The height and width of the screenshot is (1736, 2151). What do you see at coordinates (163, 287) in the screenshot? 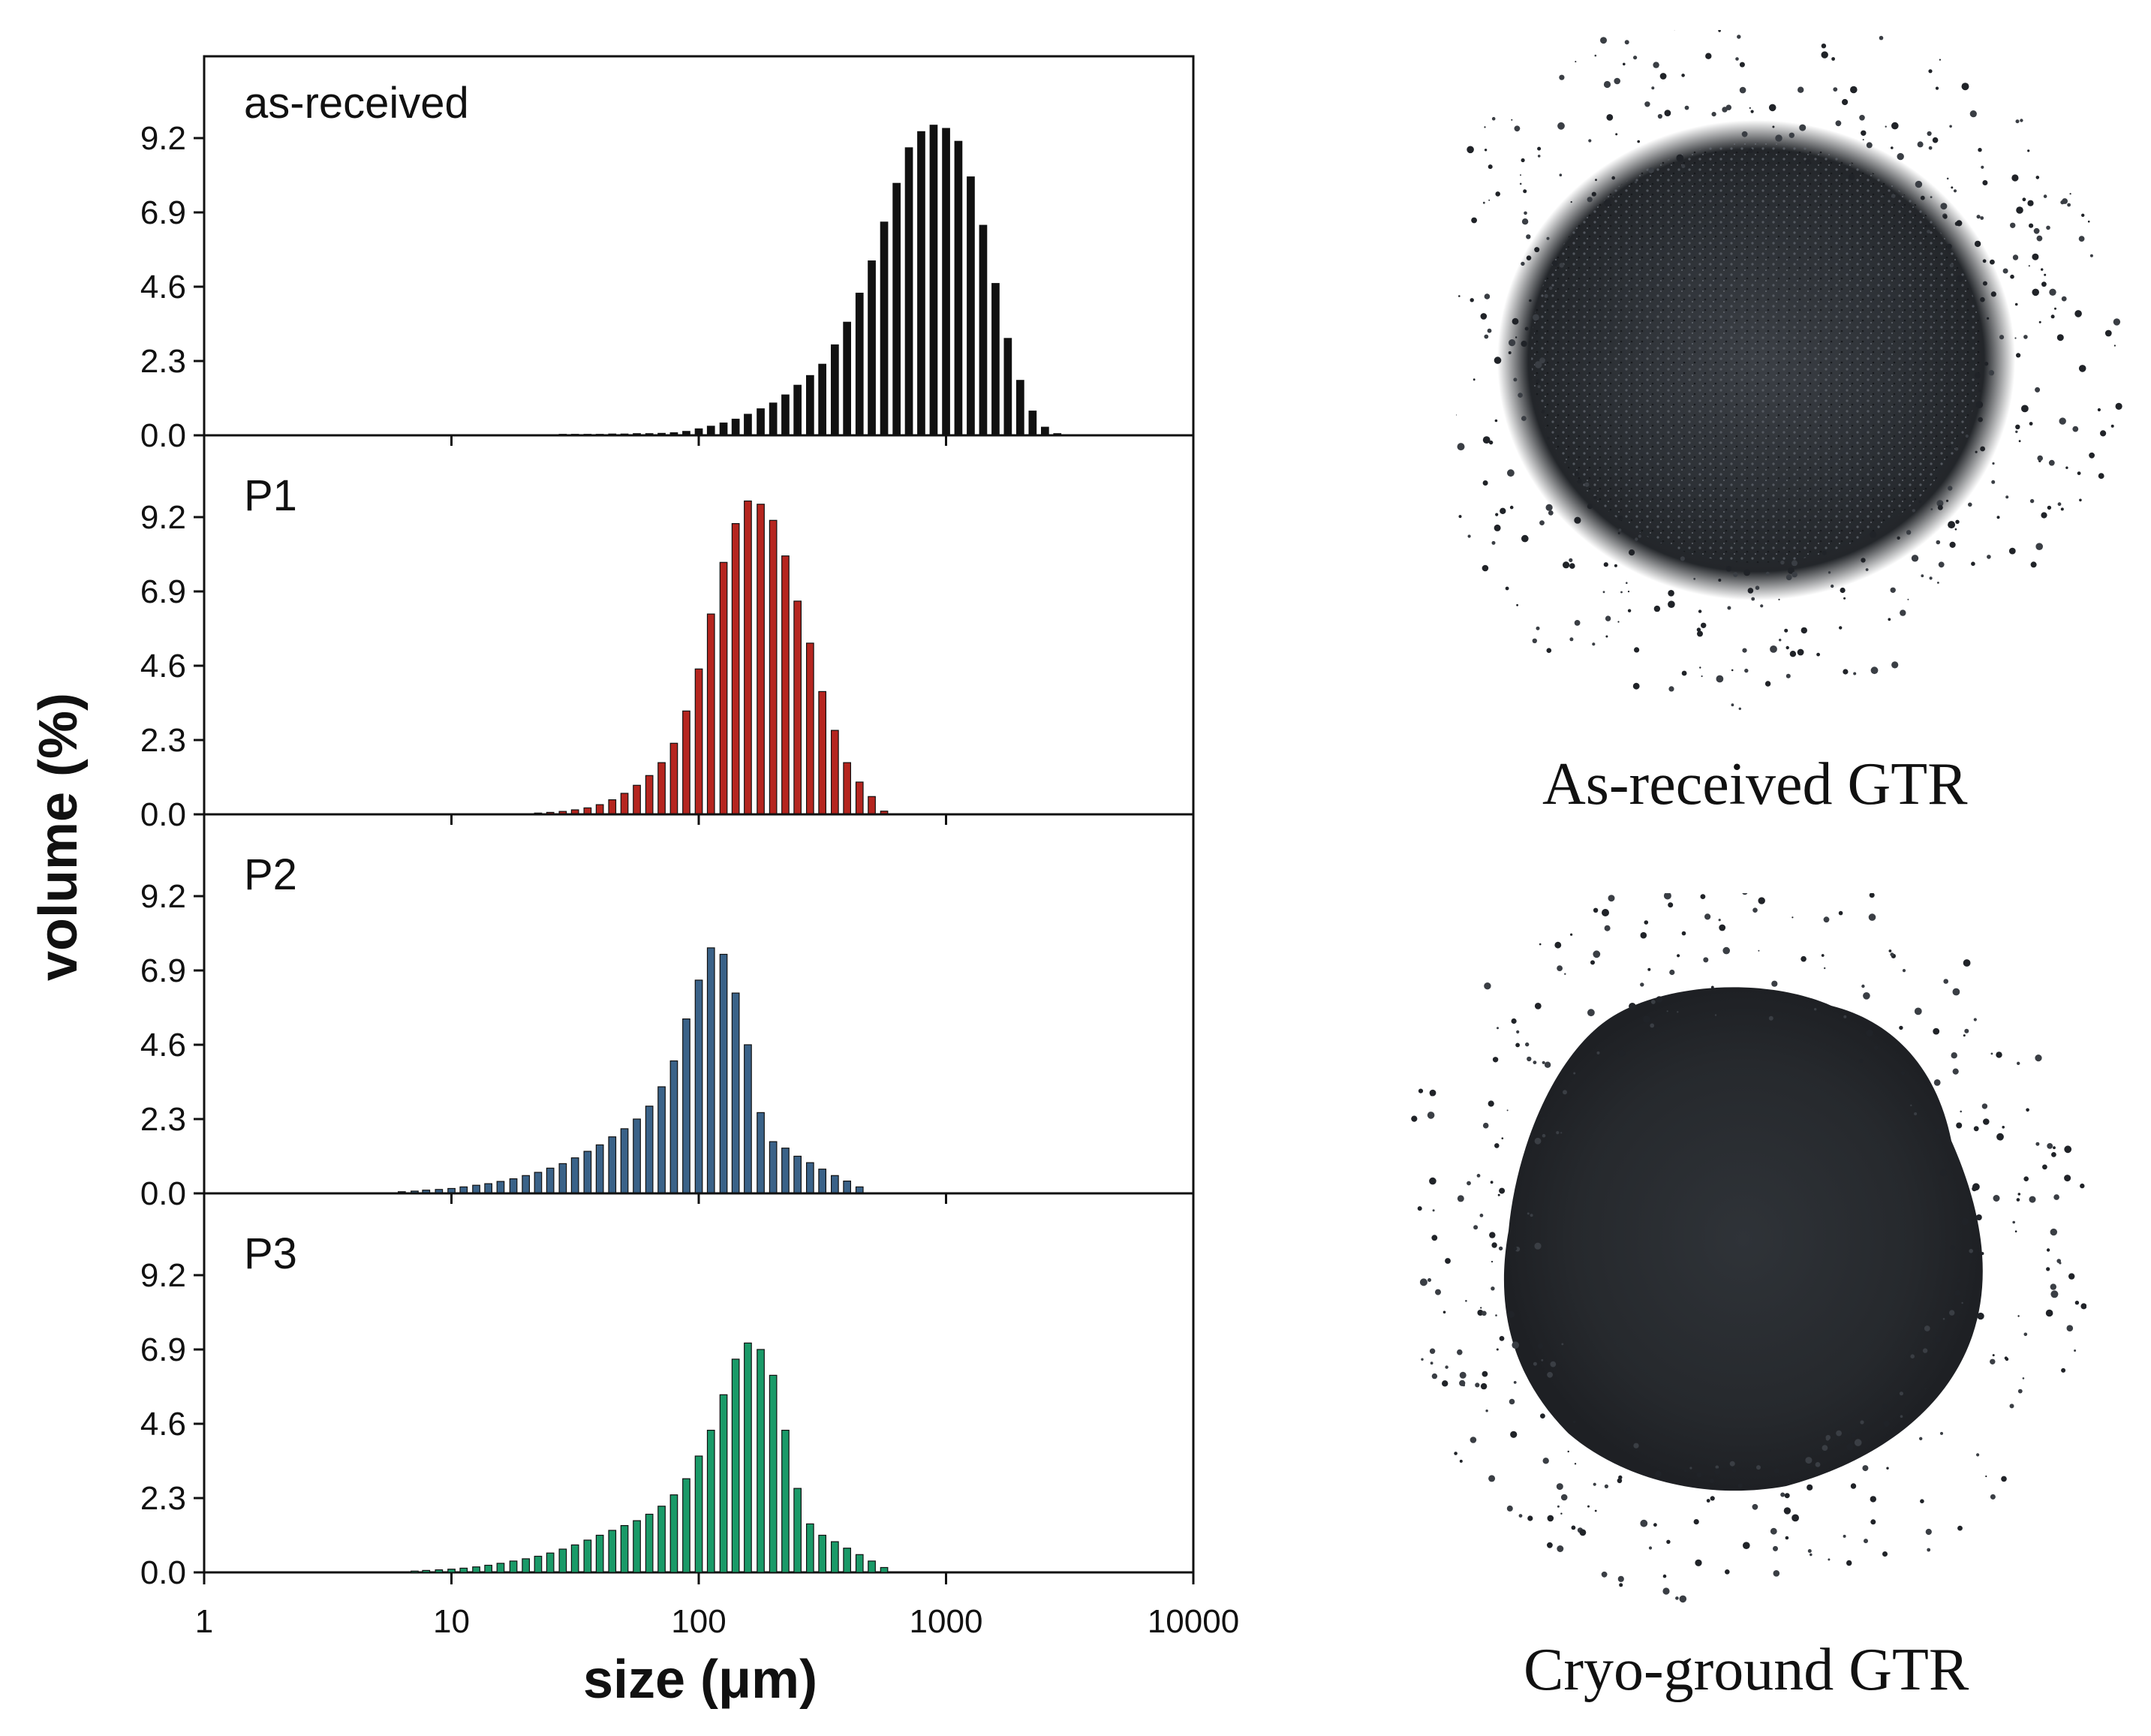
I see `y-tick-label: 4.6` at bounding box center [163, 287].